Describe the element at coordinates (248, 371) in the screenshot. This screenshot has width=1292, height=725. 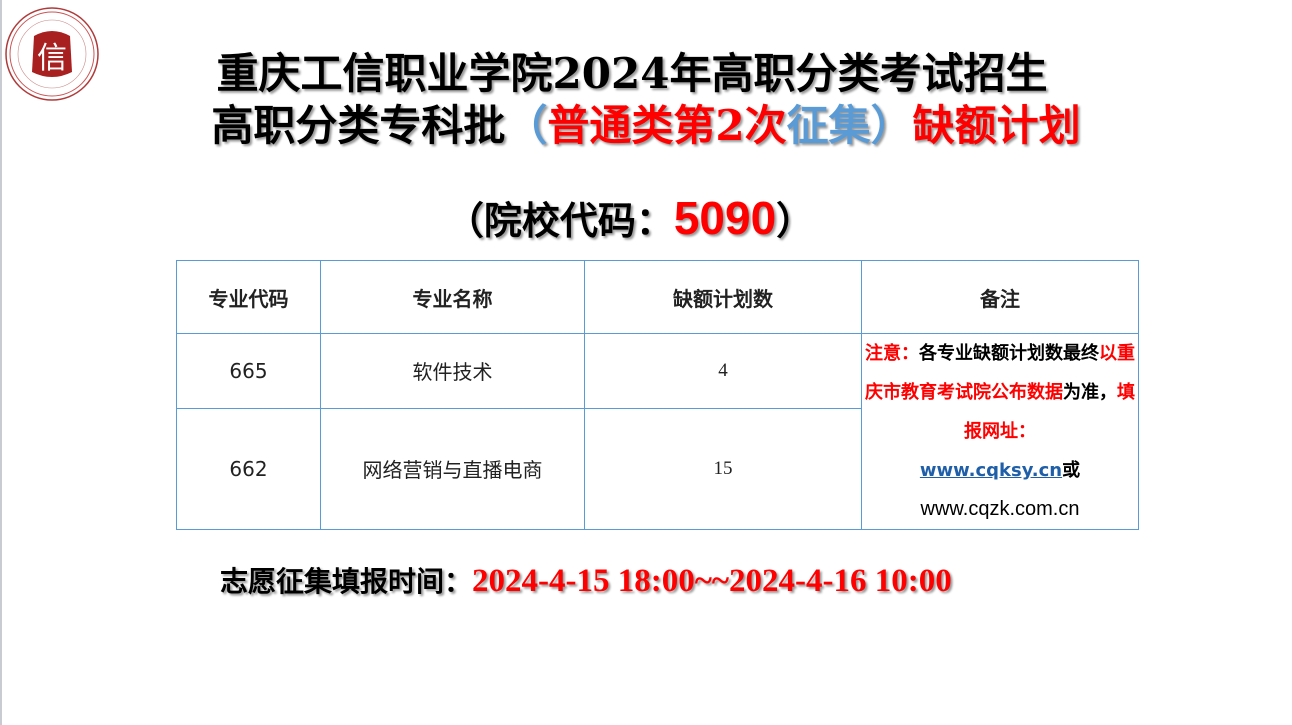
I see `major-code: 665` at that location.